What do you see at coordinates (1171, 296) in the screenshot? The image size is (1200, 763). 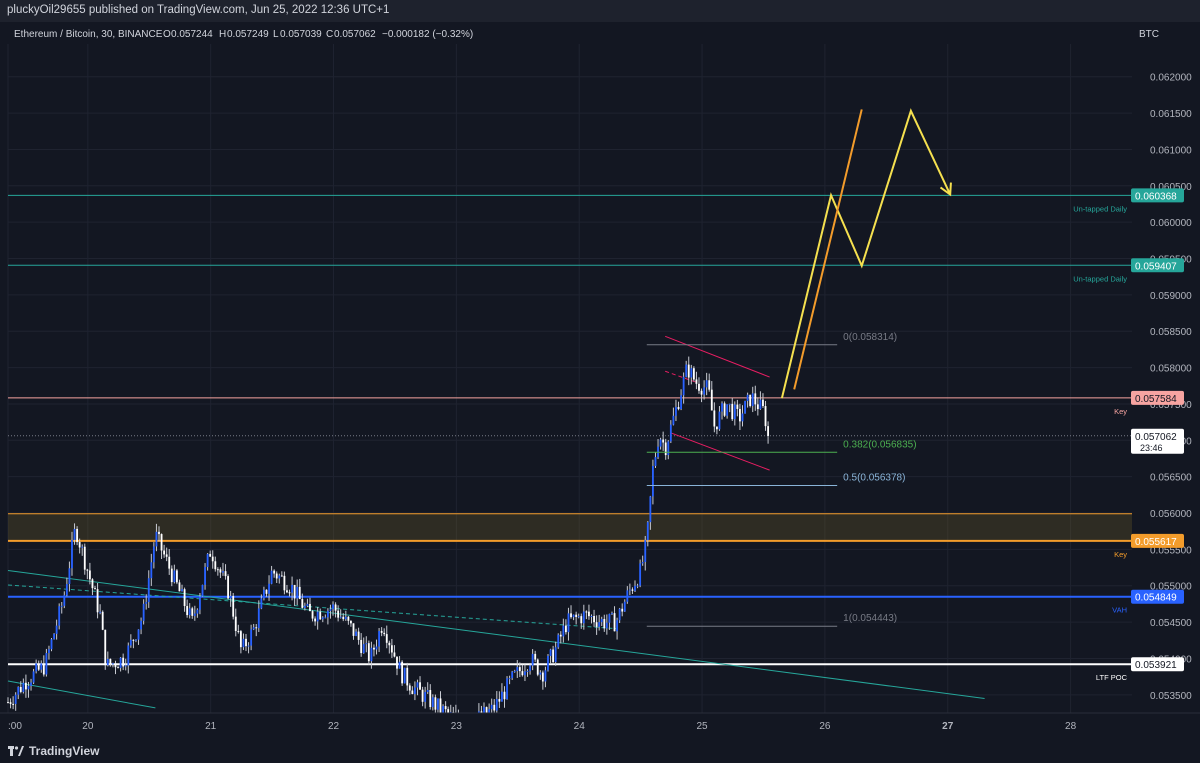 I see `price-tick-label: 0.059000` at bounding box center [1171, 296].